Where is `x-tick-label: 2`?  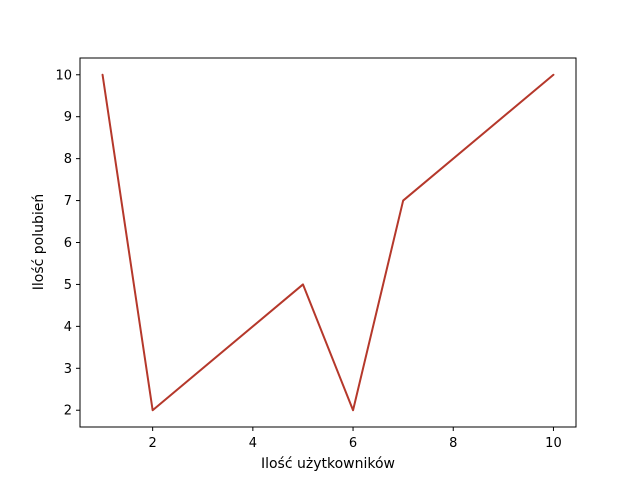 x-tick-label: 2 is located at coordinates (153, 443).